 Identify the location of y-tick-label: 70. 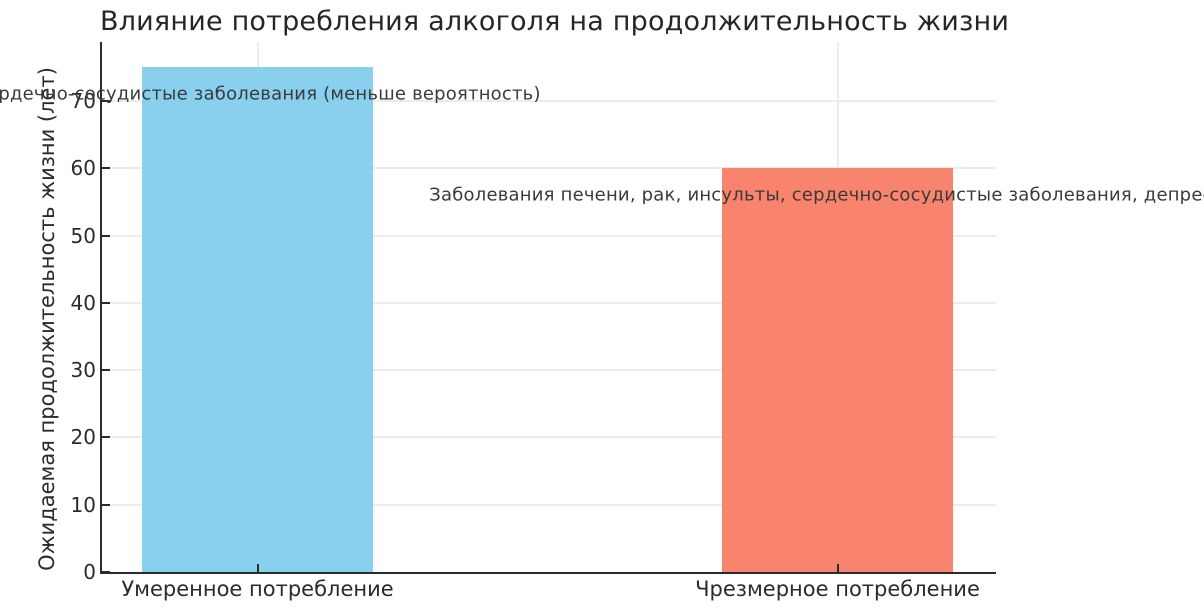
(83, 101).